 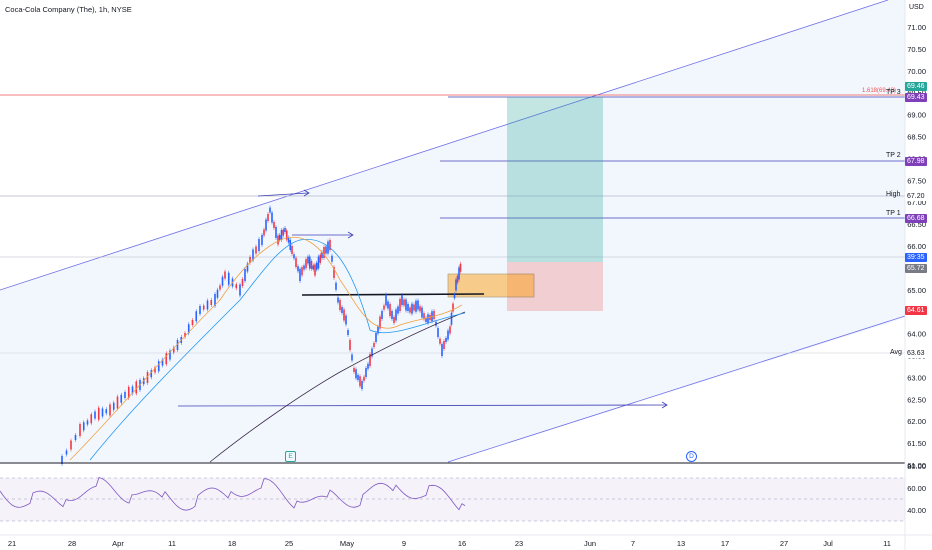 I want to click on avg-price-tag: 63.63, so click(x=916, y=353).